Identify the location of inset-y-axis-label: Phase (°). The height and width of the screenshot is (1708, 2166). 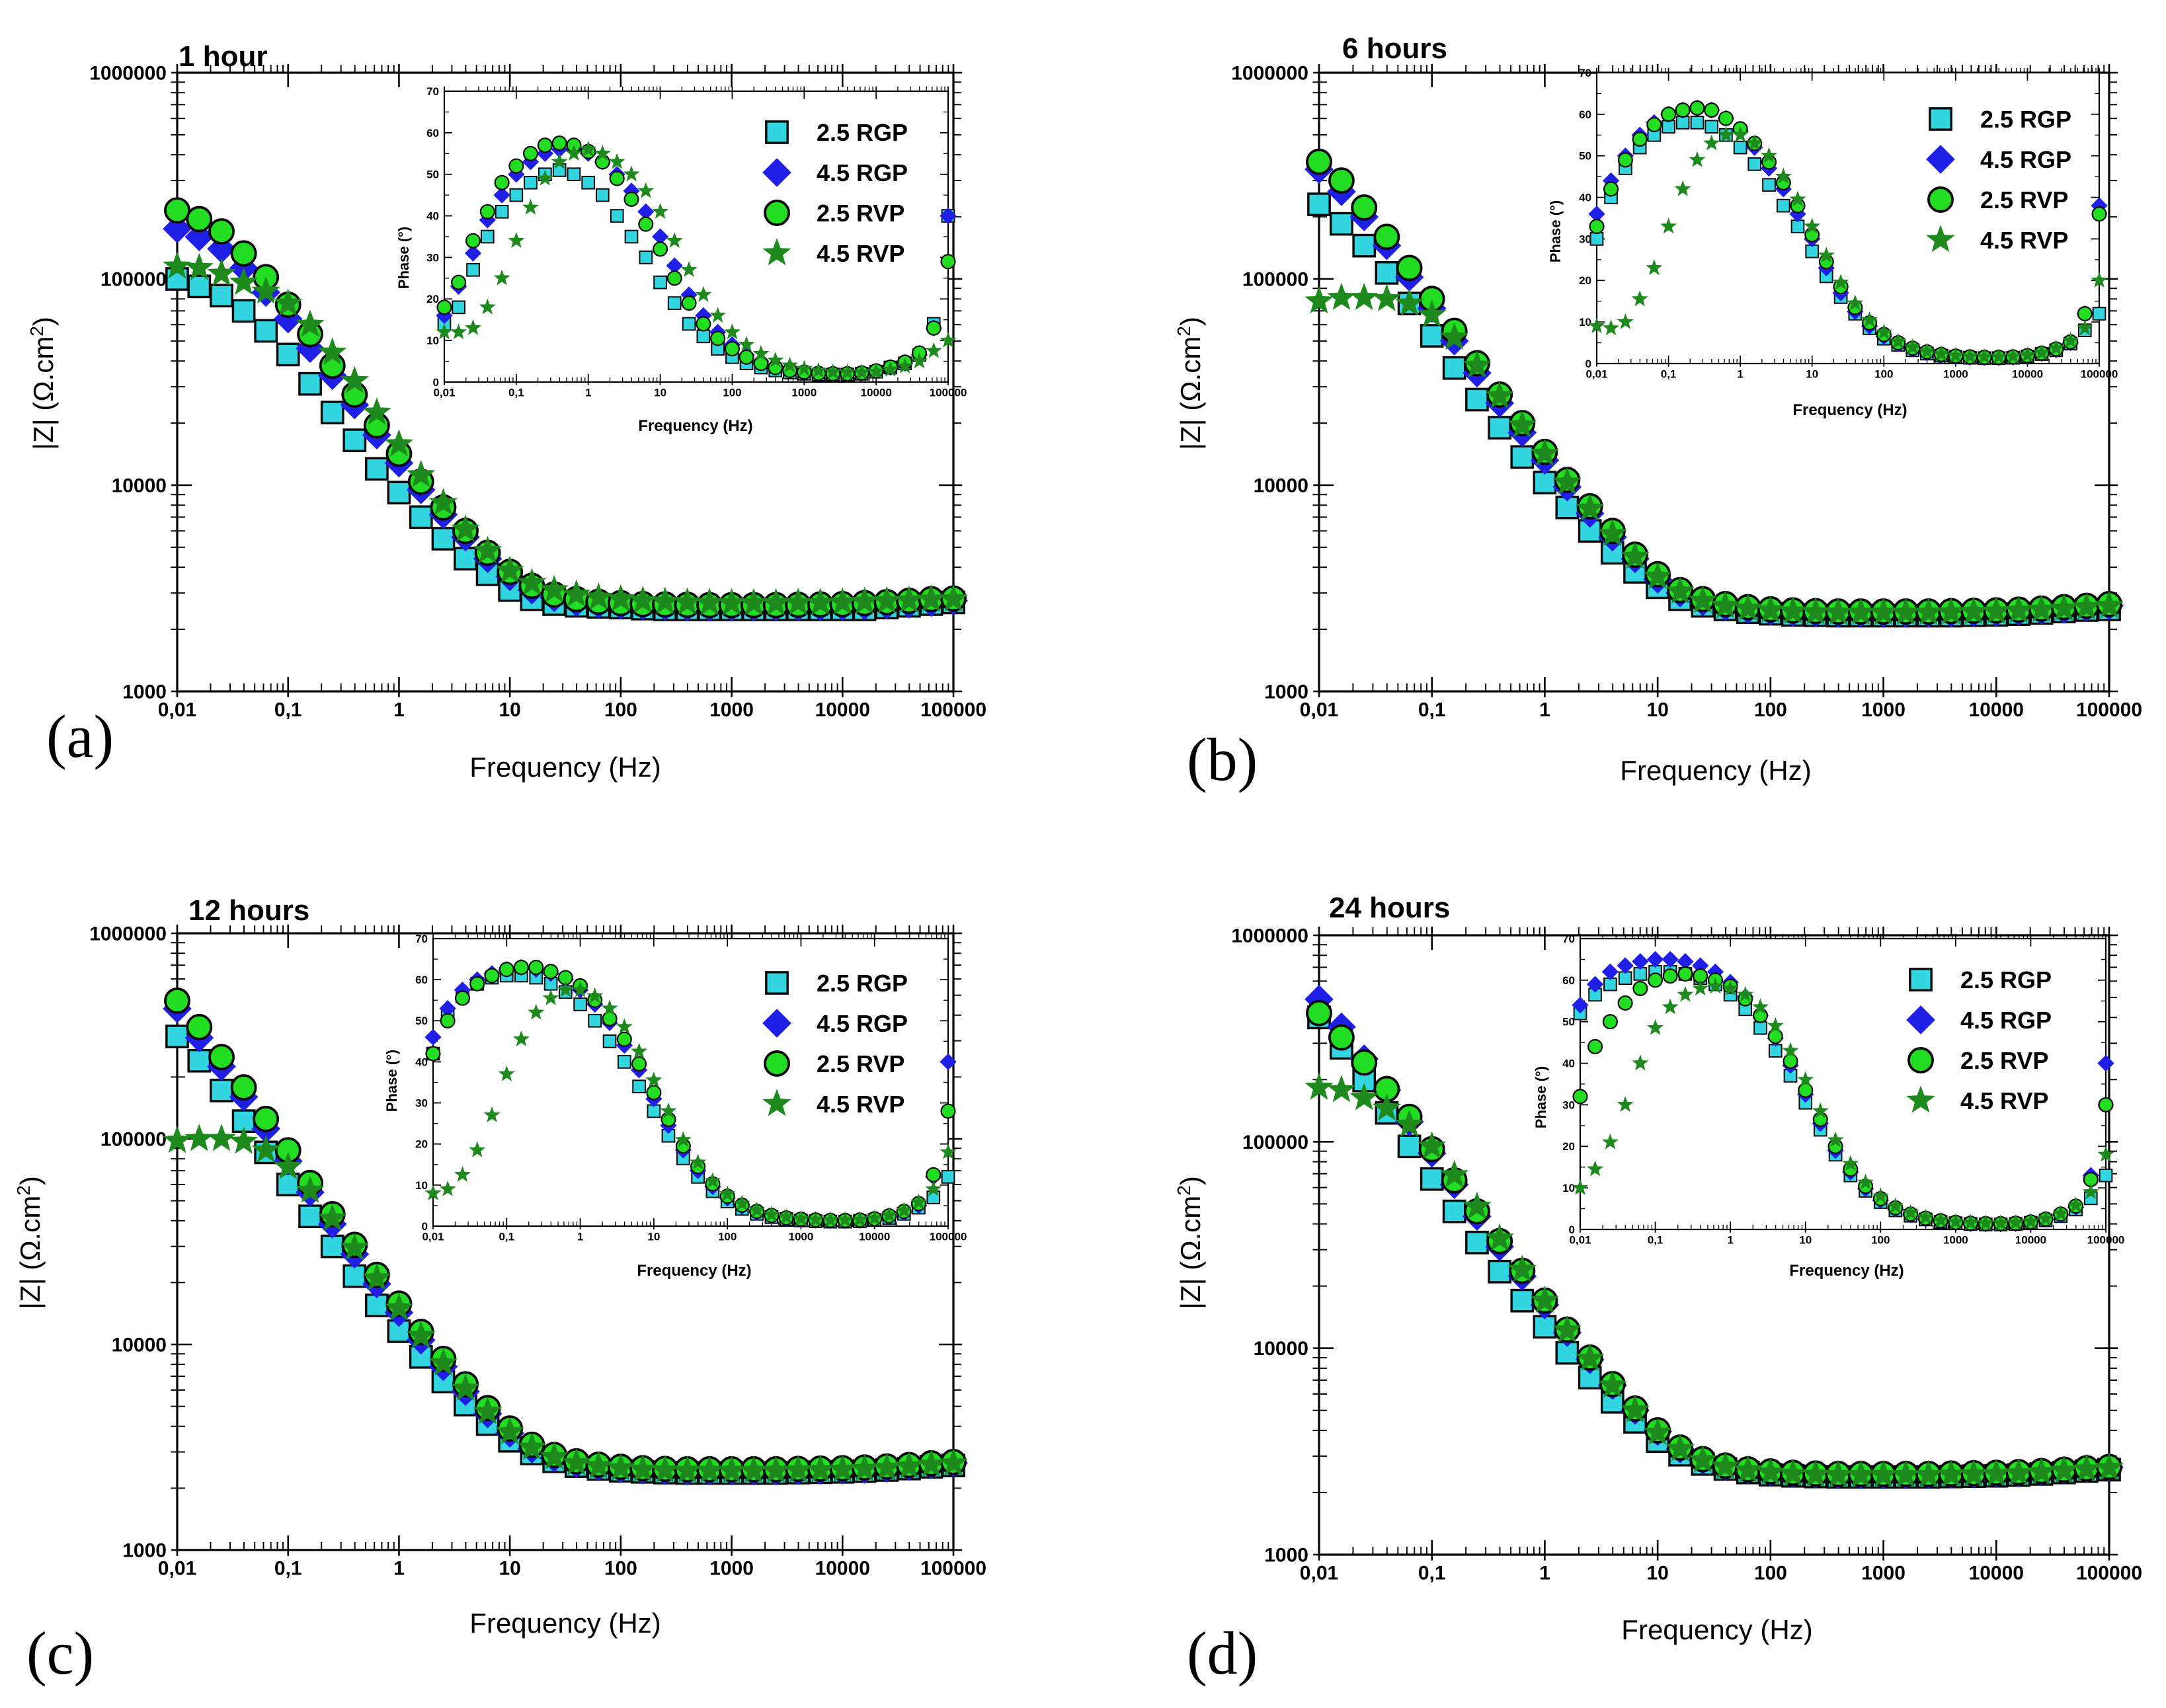
(1555, 231).